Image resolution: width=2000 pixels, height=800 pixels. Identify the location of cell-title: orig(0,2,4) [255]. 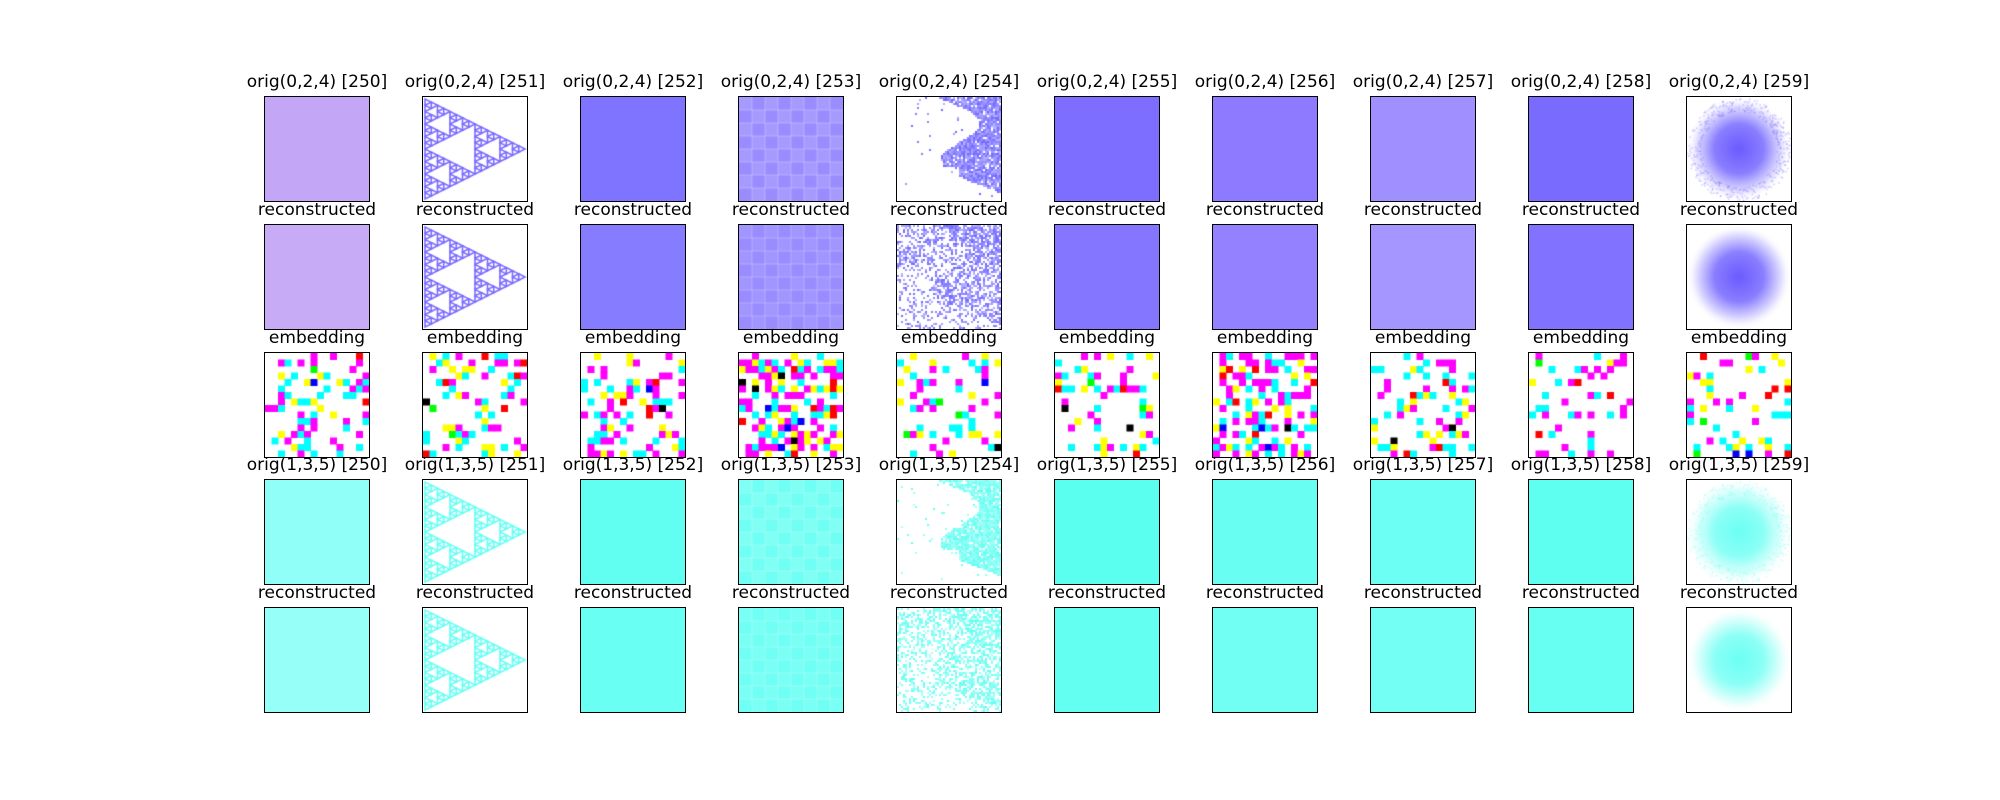
(1107, 82).